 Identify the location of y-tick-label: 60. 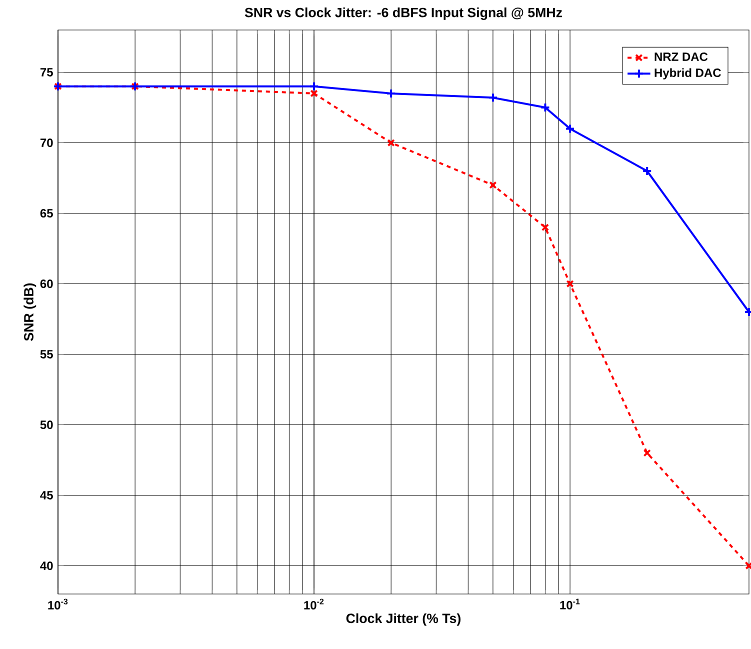
(46, 284).